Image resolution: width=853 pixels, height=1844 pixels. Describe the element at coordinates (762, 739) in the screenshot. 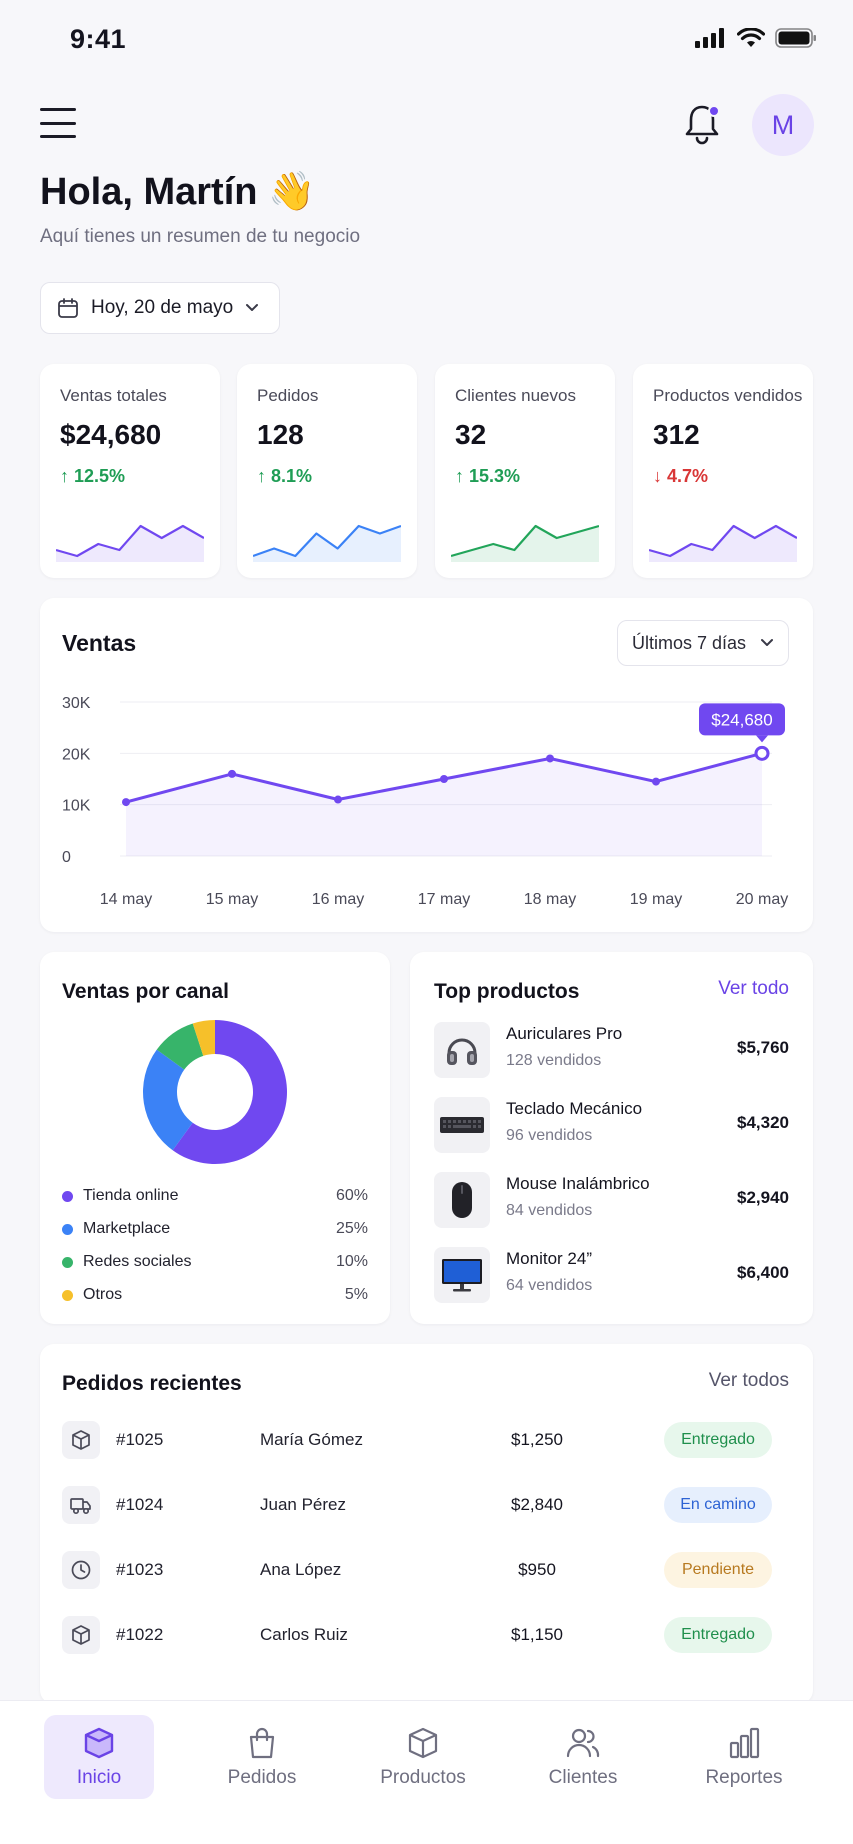

I see `tooltip-pointer` at that location.